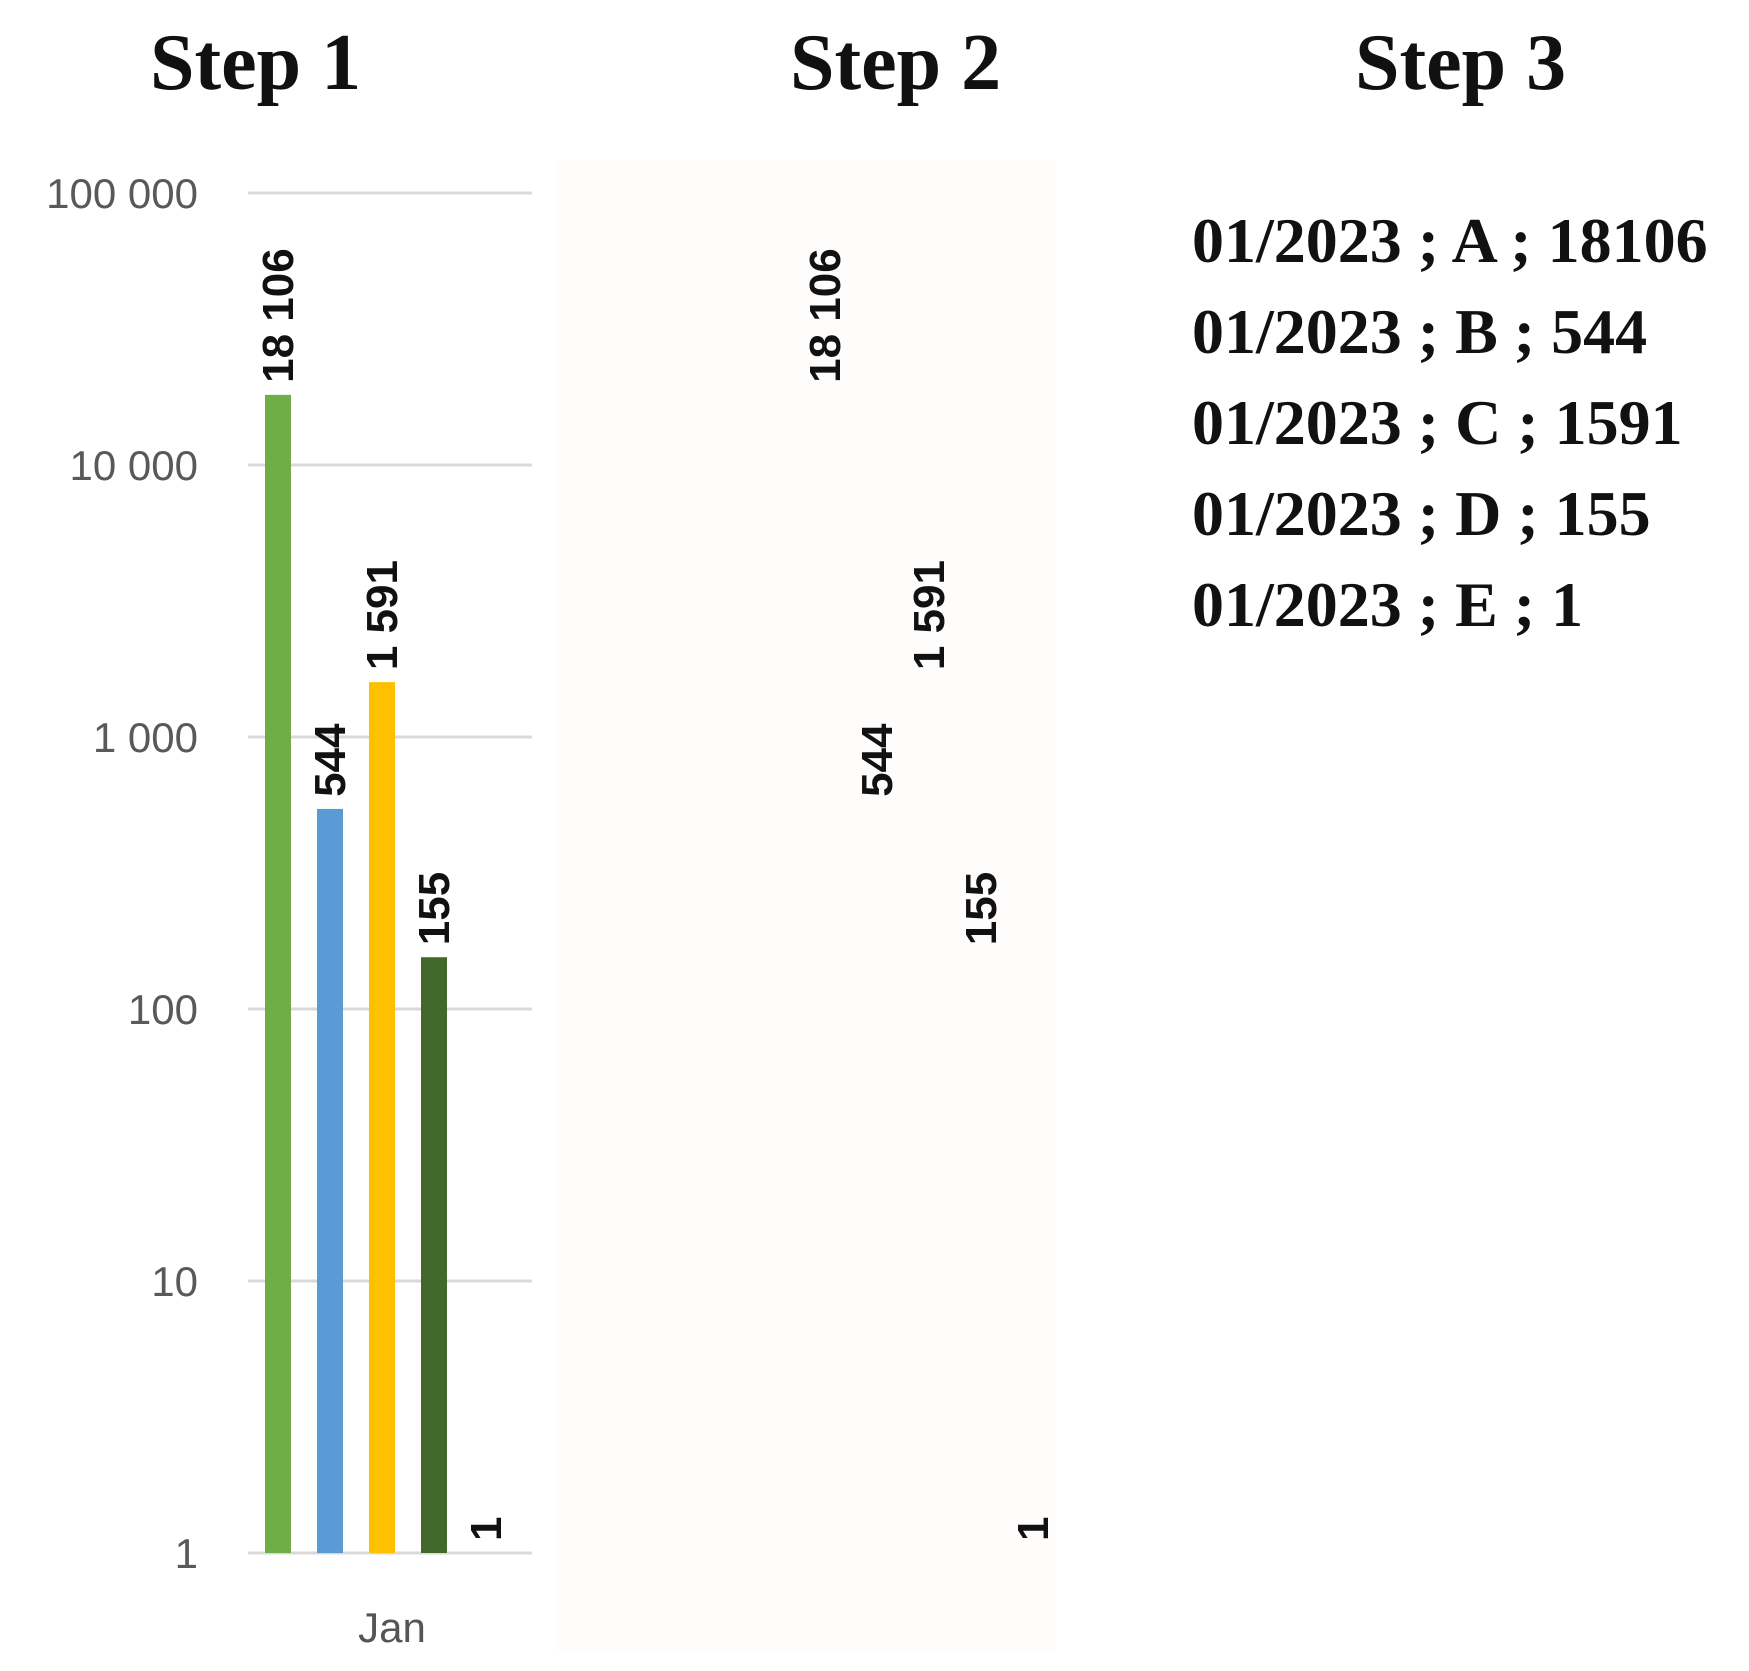 Image resolution: width=1749 pixels, height=1671 pixels. I want to click on y-tick-label: 1 000, so click(145, 737).